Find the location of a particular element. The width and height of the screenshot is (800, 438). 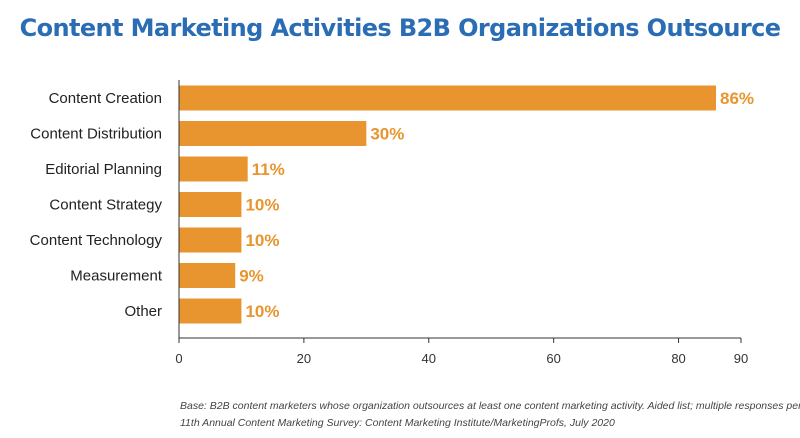

x-tick-label-0: 0 is located at coordinates (178, 358).